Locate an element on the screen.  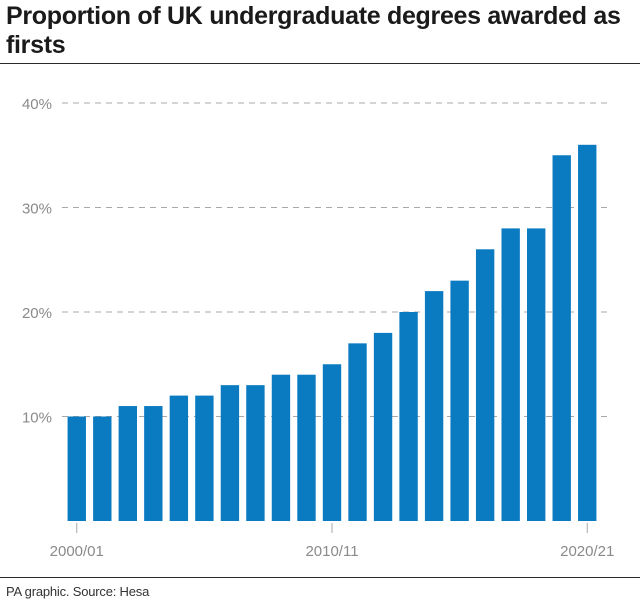
source-note: PA graphic. Source: Hesa is located at coordinates (78, 591).